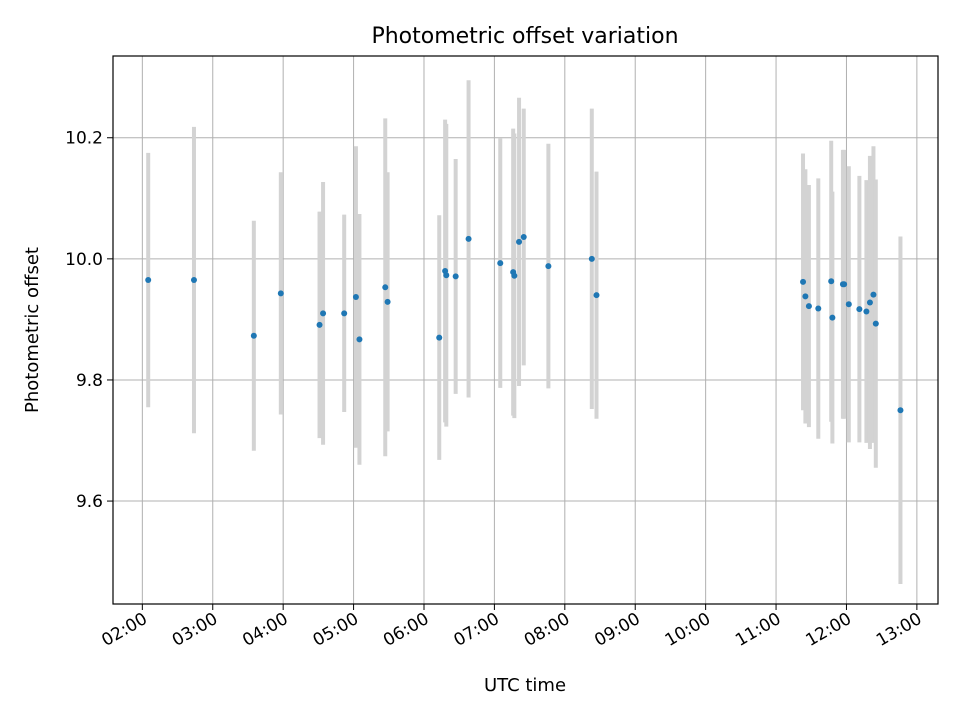 The height and width of the screenshot is (720, 960). Describe the element at coordinates (525, 685) in the screenshot. I see `x-axis-label: UTC time` at that location.